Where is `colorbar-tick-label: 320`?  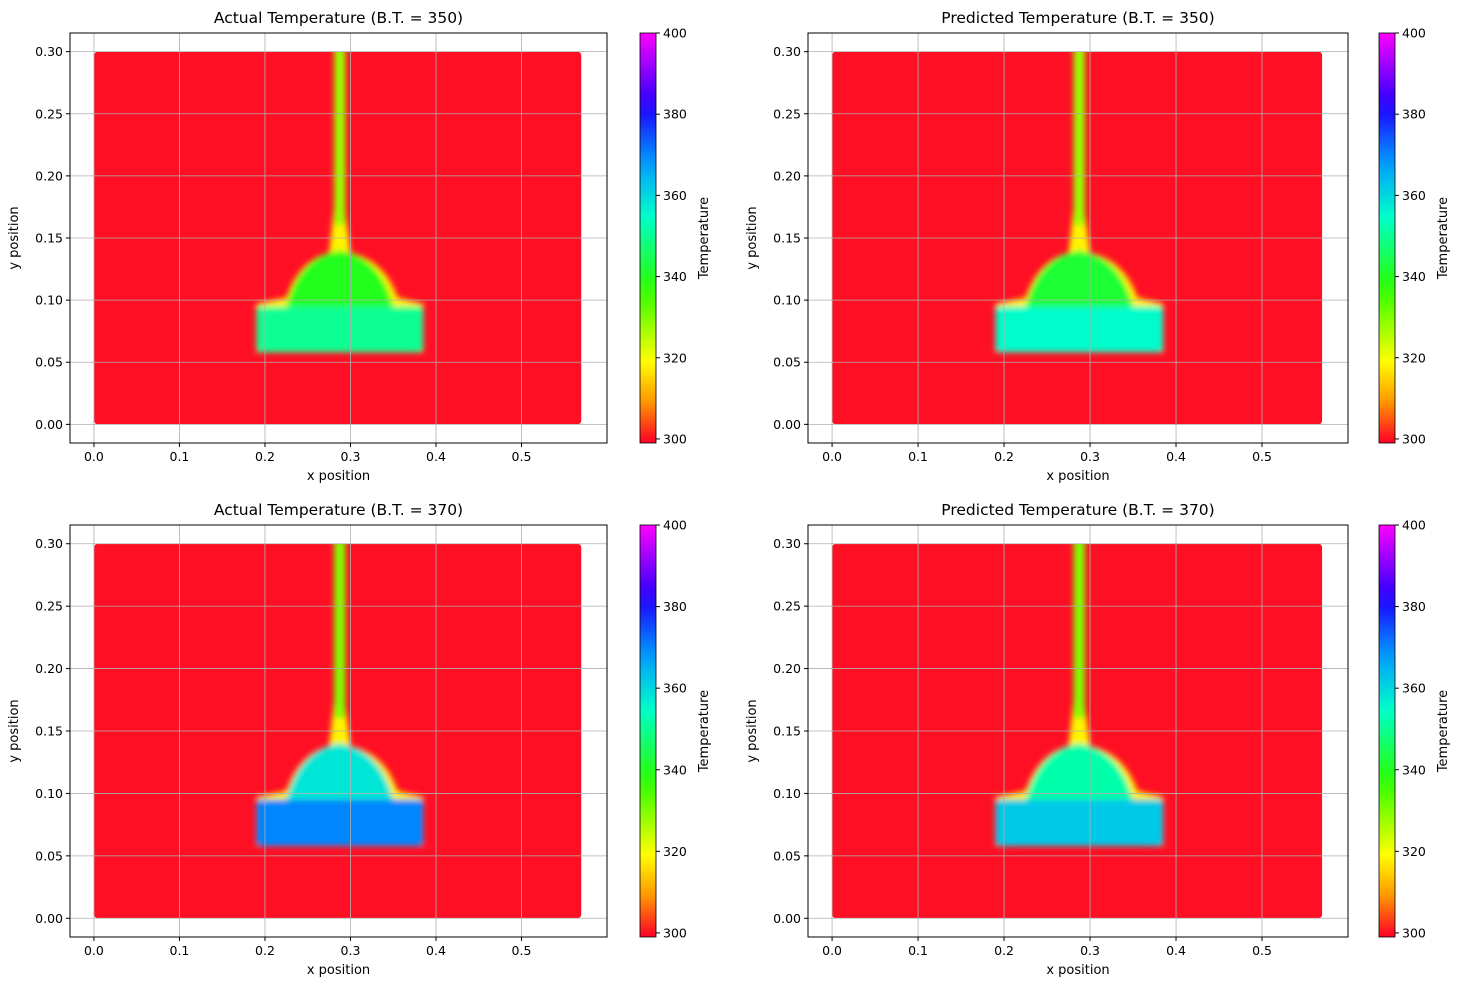 colorbar-tick-label: 320 is located at coordinates (675, 851).